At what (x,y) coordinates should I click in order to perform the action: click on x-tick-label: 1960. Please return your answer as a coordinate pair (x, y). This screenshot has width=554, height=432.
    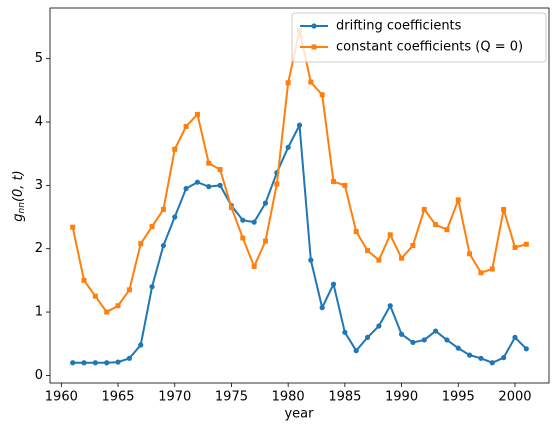
    Looking at the image, I should click on (61, 397).